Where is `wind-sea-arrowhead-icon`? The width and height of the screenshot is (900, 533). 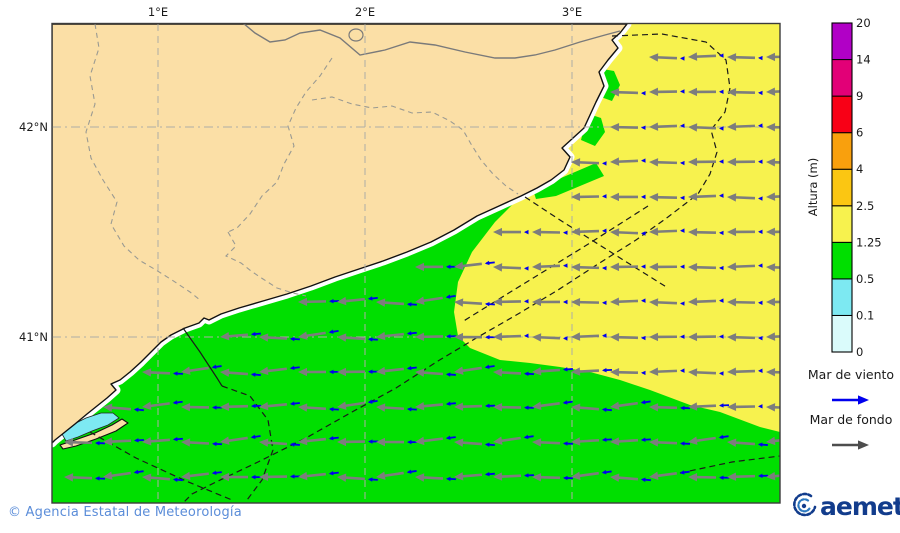 wind-sea-arrowhead-icon is located at coordinates (863, 400).